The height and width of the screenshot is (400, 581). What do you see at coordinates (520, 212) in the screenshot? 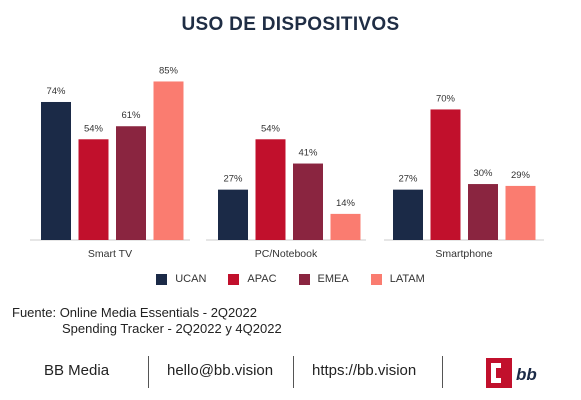
I see `bar-latam-smartphone` at bounding box center [520, 212].